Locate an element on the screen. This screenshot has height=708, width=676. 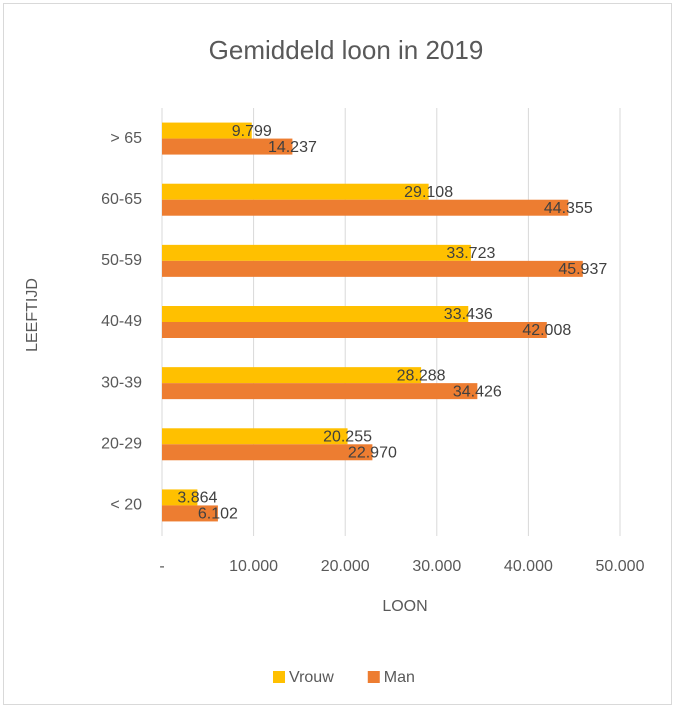
value-label: 44.355 is located at coordinates (568, 208).